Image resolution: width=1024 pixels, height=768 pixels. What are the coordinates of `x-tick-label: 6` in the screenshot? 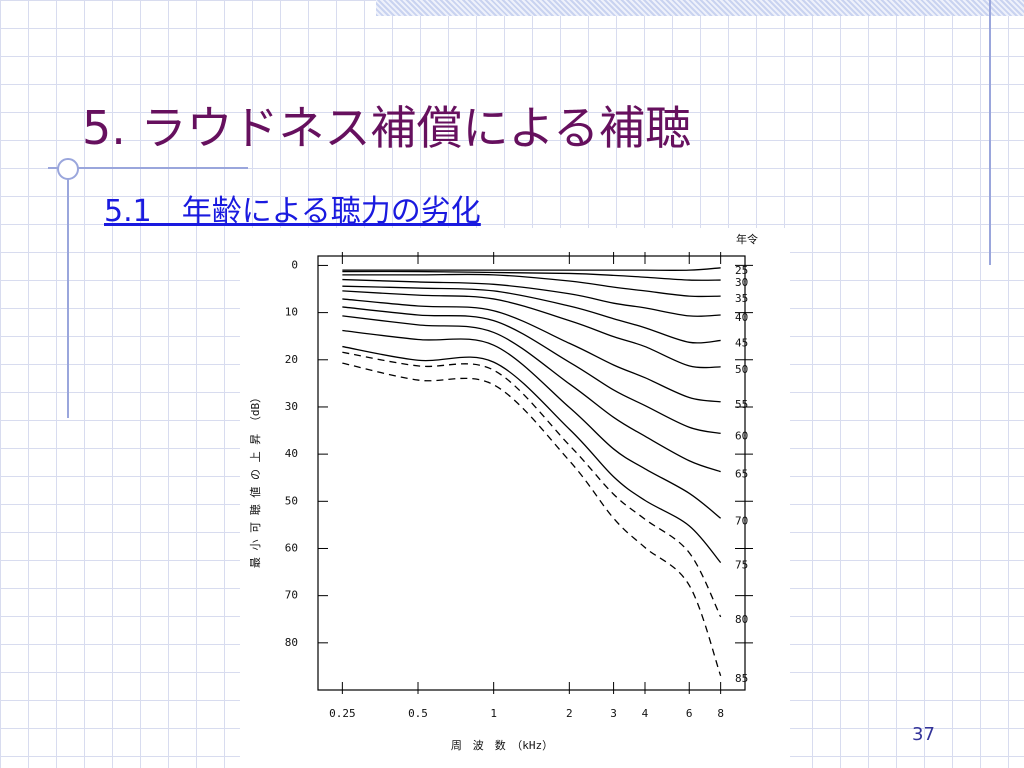 It's located at (689, 713).